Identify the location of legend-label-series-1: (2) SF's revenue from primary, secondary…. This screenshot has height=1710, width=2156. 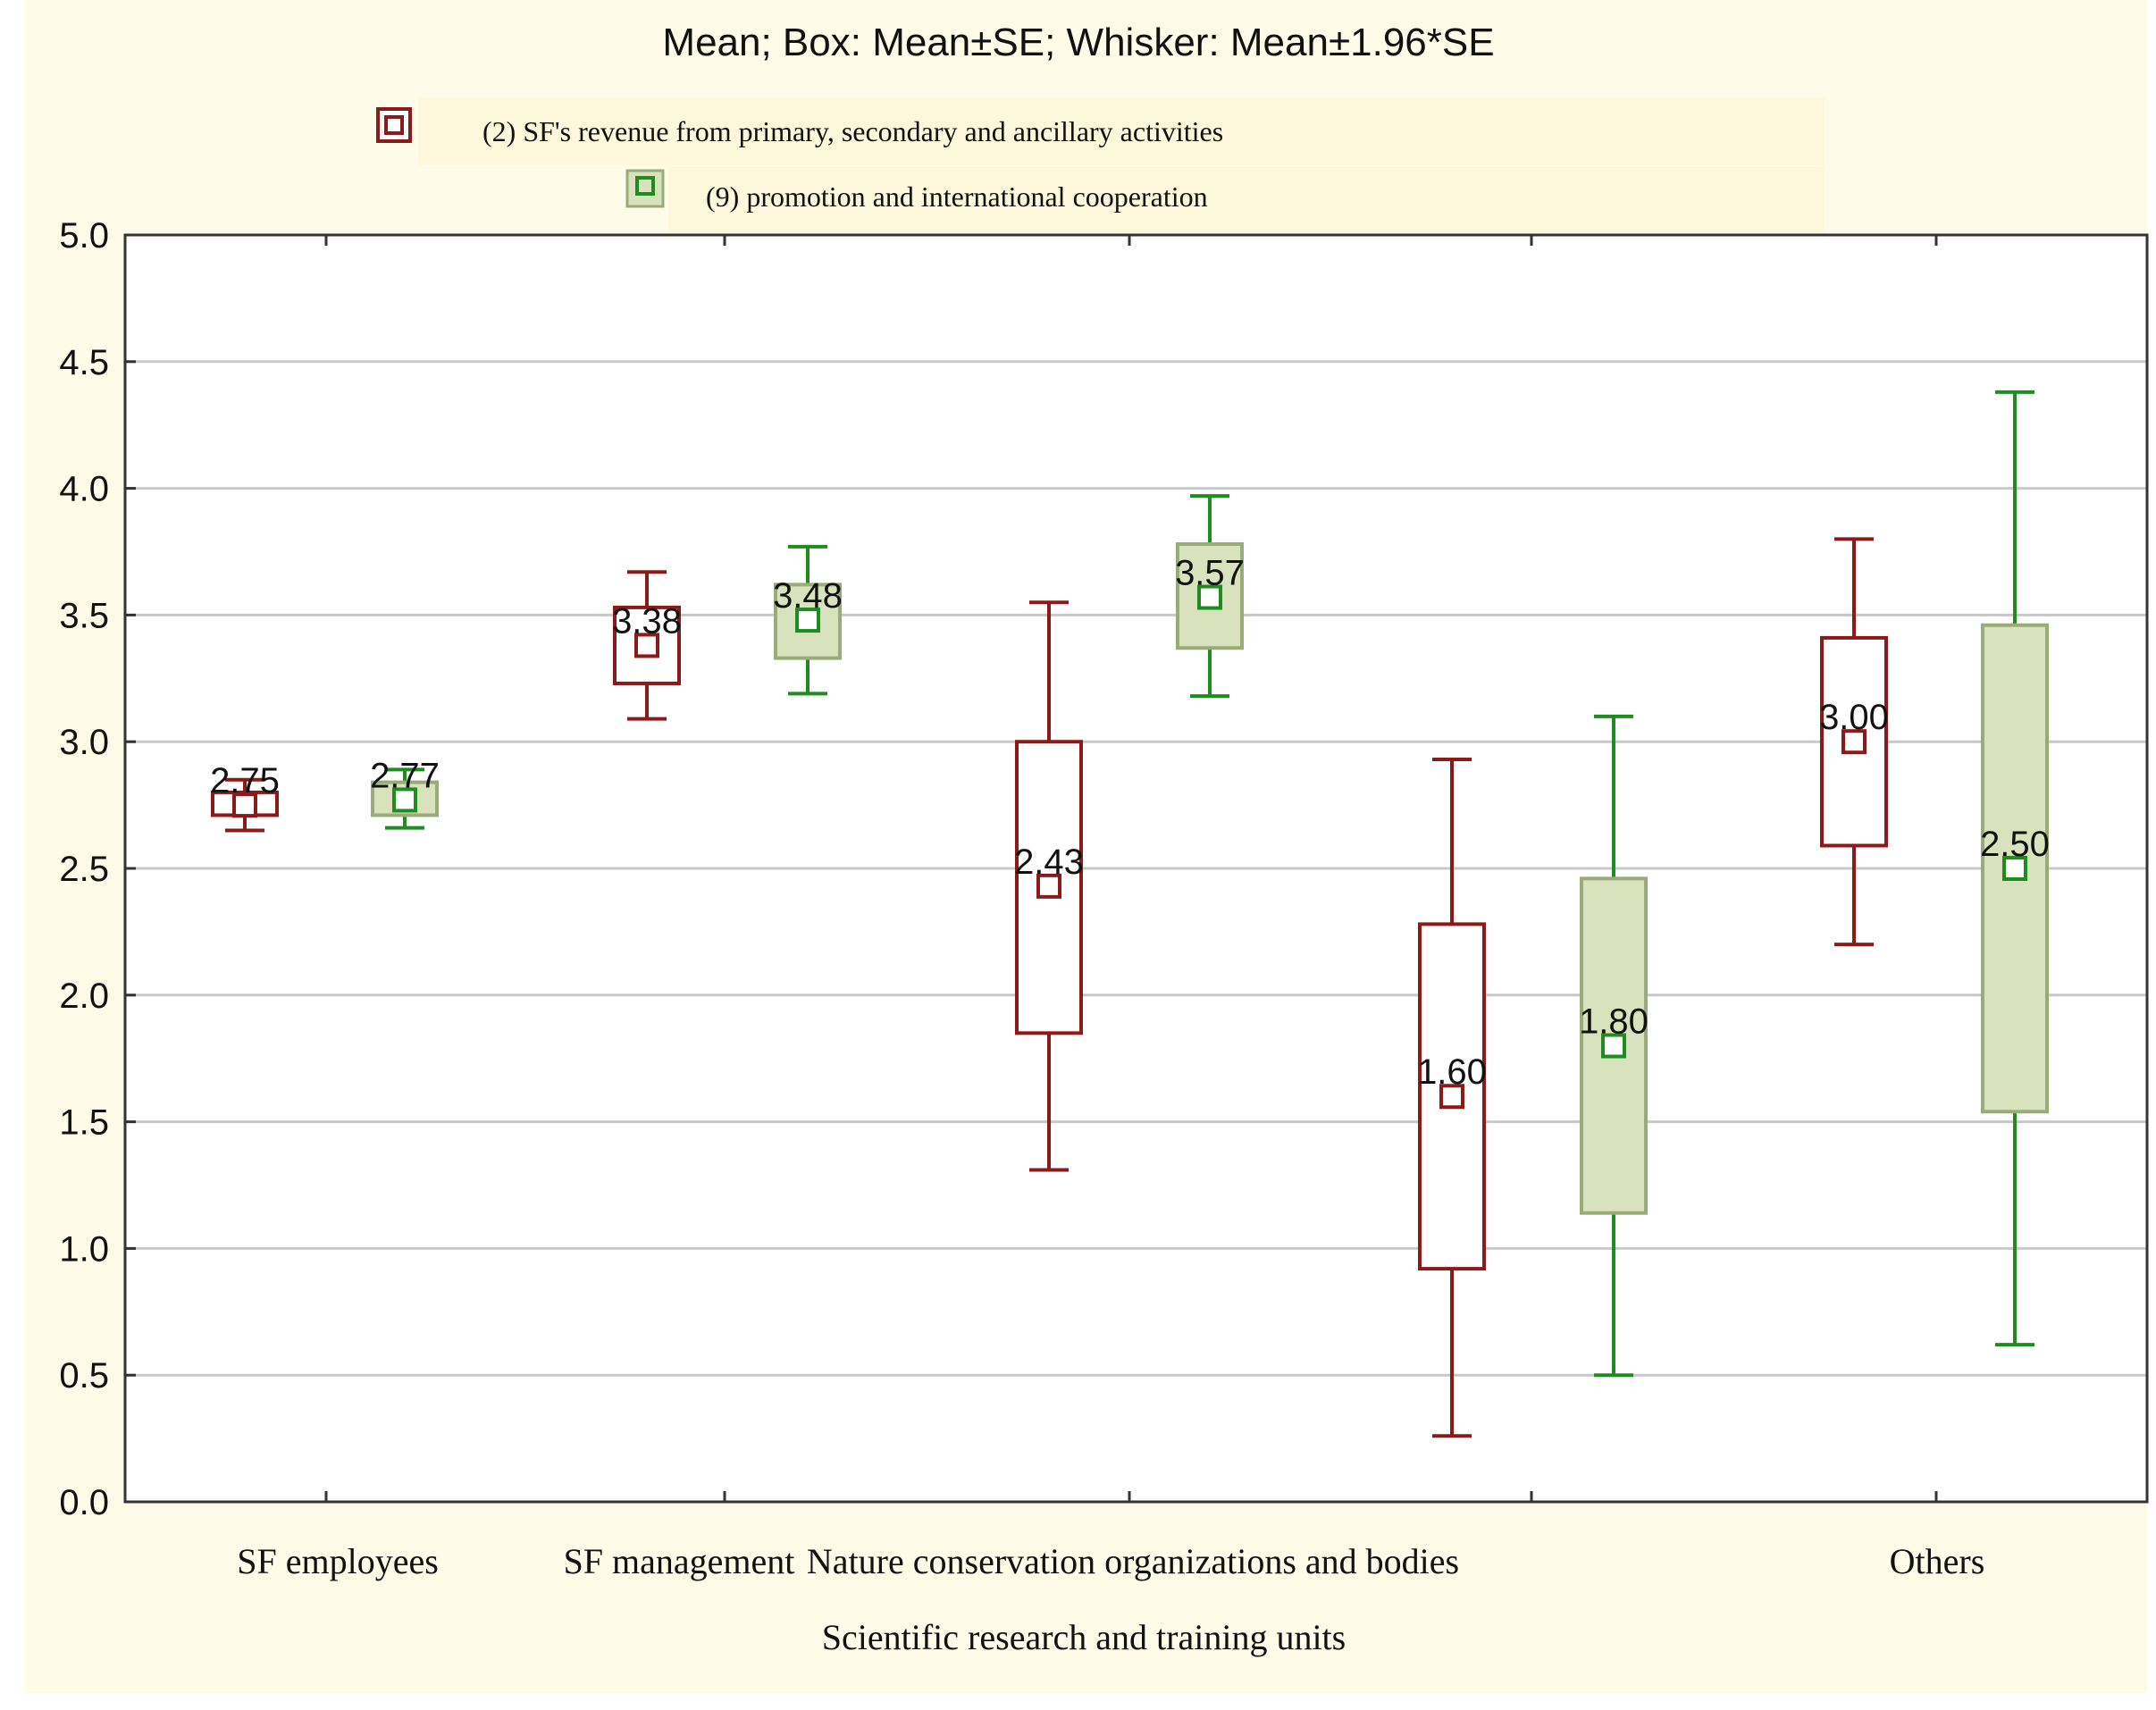
(853, 131).